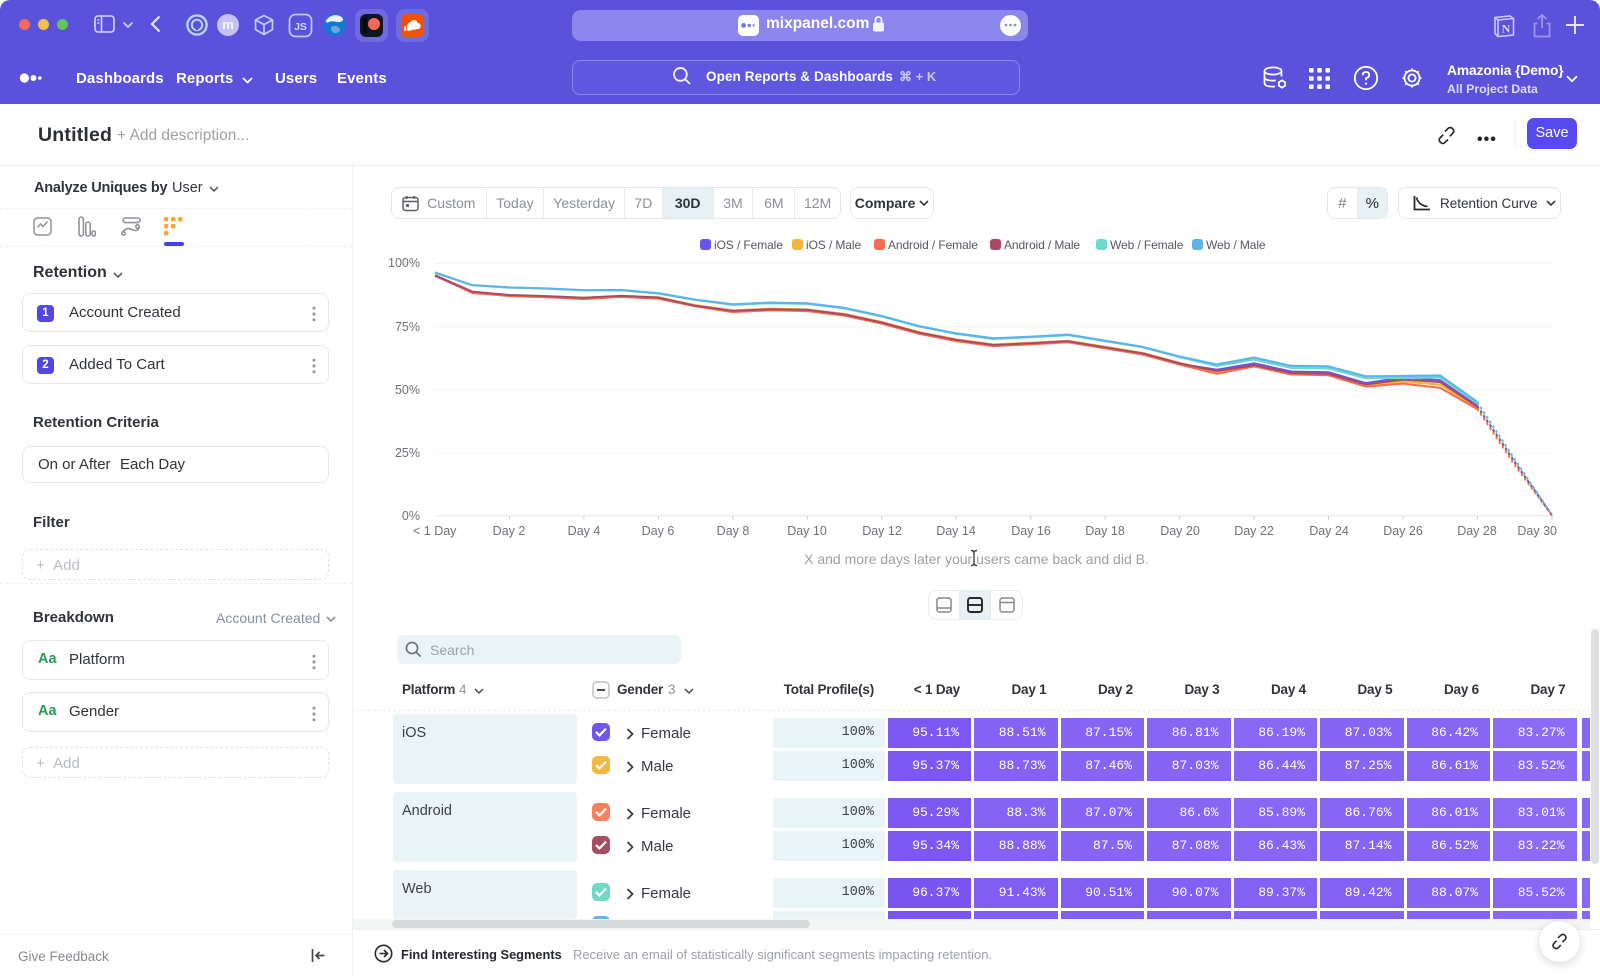 The image size is (1600, 976). Describe the element at coordinates (1506, 29) in the screenshot. I see `svg-text: N` at that location.